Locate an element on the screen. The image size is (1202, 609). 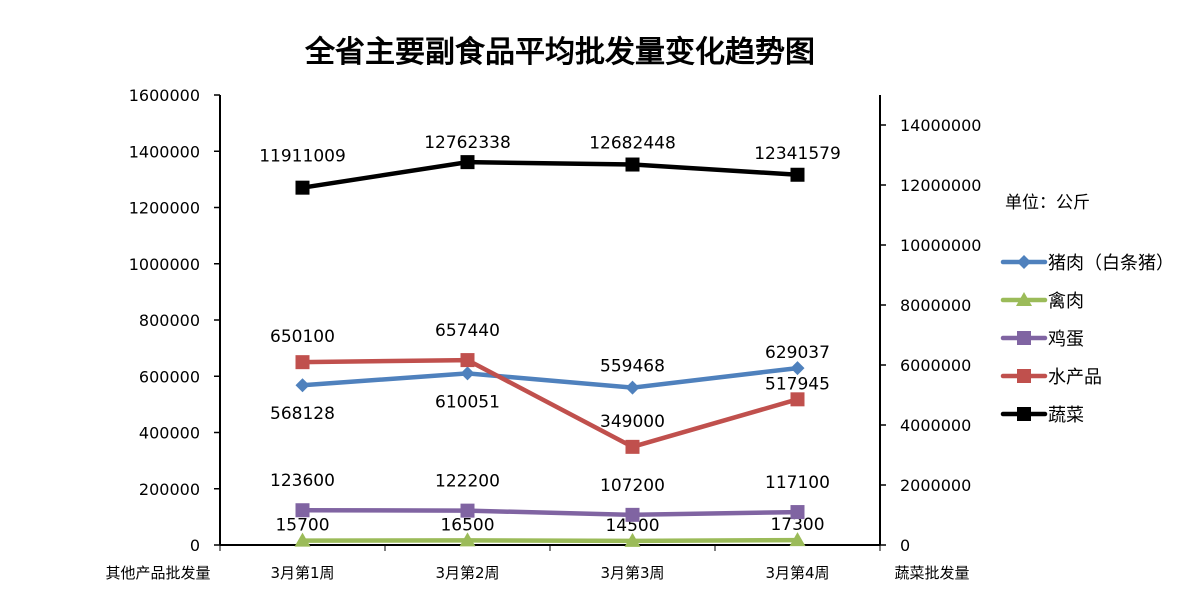
right-tick-label: 2000000 is located at coordinates (935, 485).